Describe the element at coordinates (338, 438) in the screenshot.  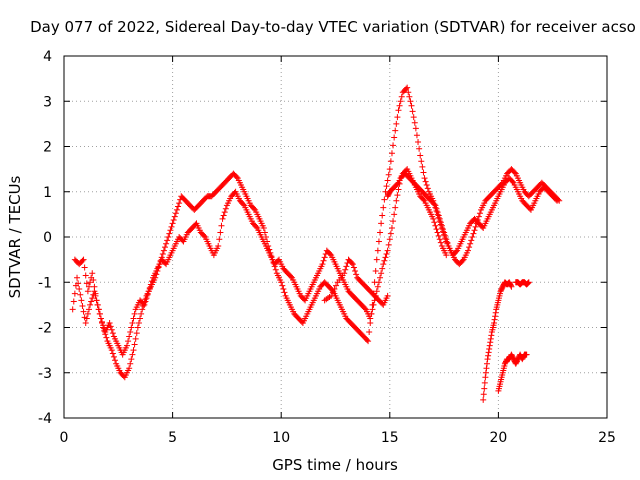
I see `x-tick-labels: 0 5 10 15 20 25` at that location.